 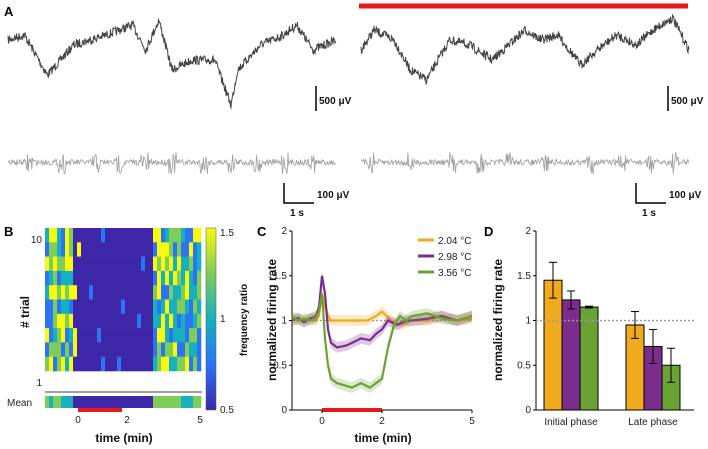 I want to click on panel-label-b: B, so click(x=8, y=231).